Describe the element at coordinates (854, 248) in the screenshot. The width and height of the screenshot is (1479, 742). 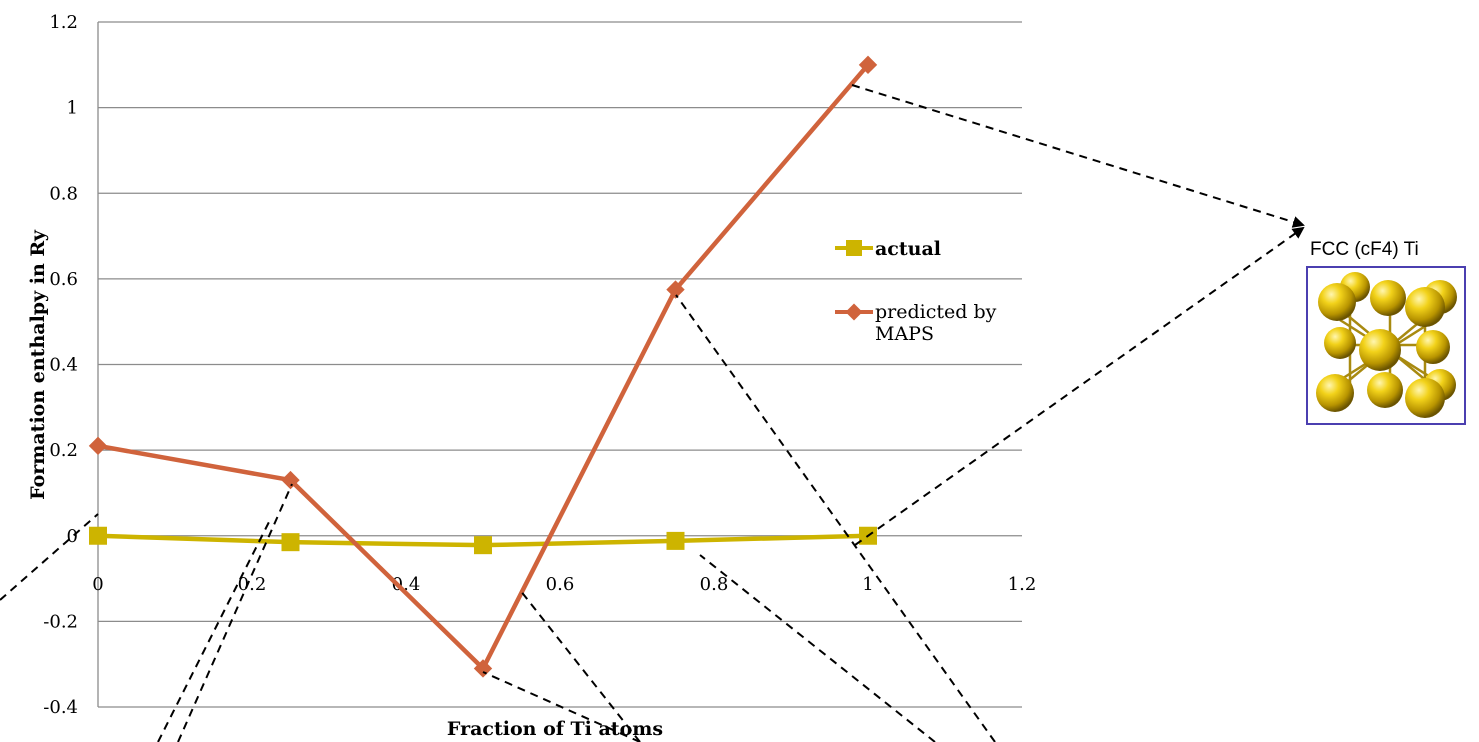
I see `legend-marker-actual` at that location.